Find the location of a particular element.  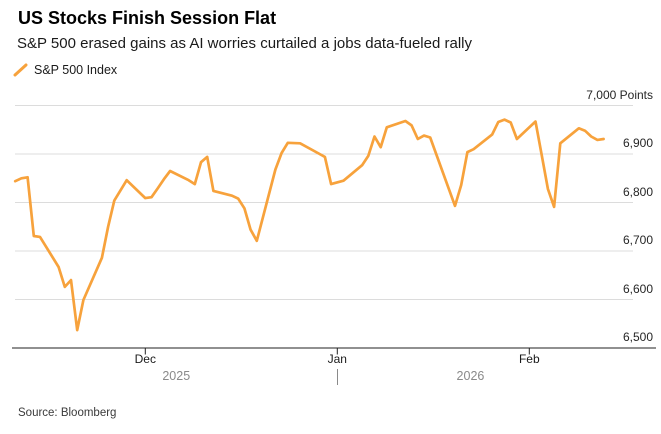

x-axis-month-label: Jan is located at coordinates (337, 359).